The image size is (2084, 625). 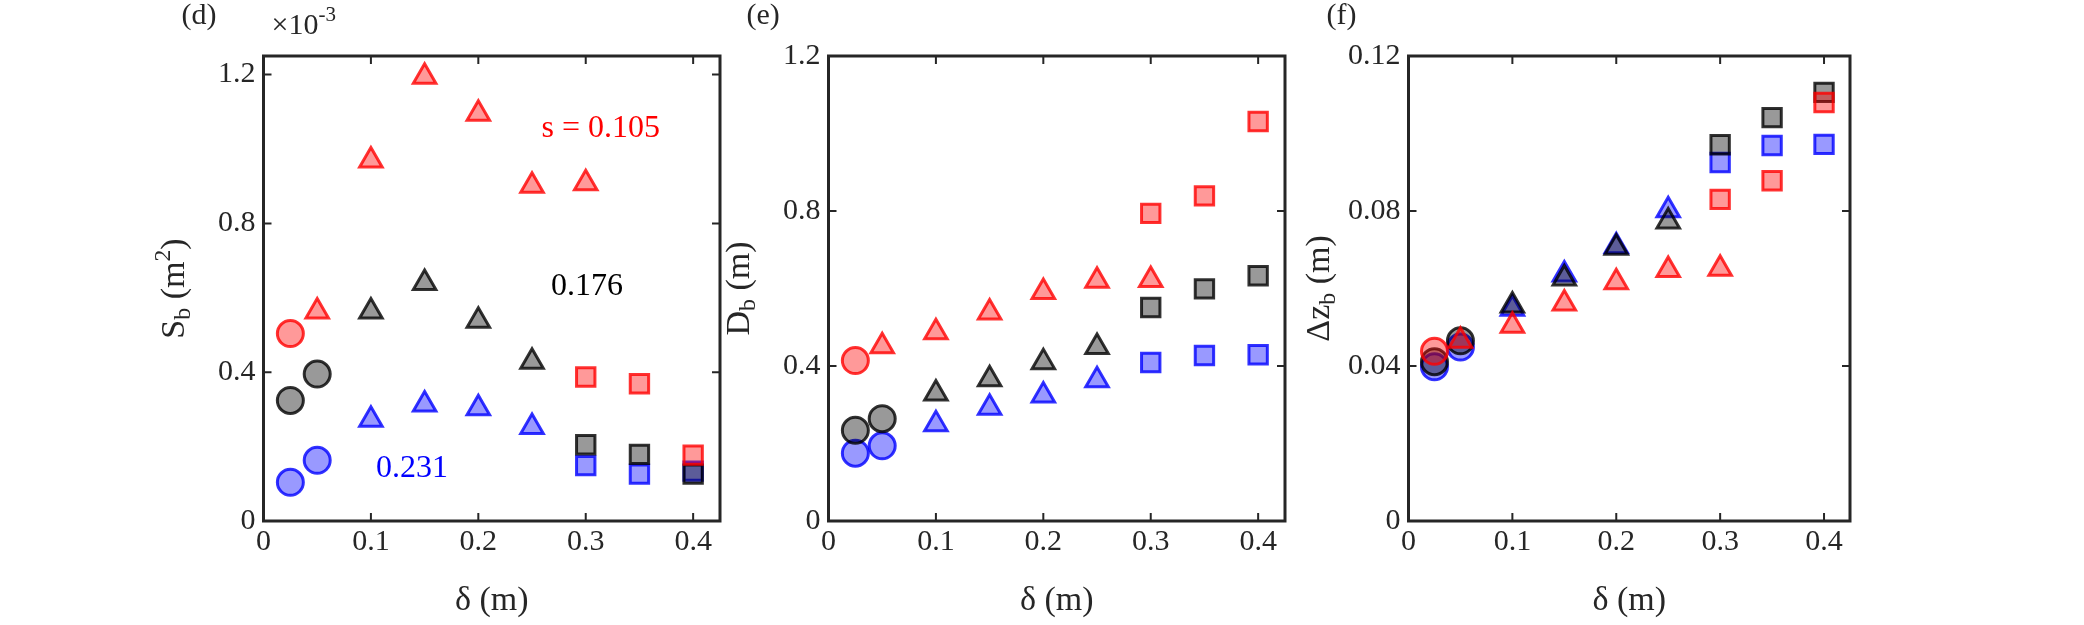 I want to click on chart-title: (f), so click(x=1341, y=15).